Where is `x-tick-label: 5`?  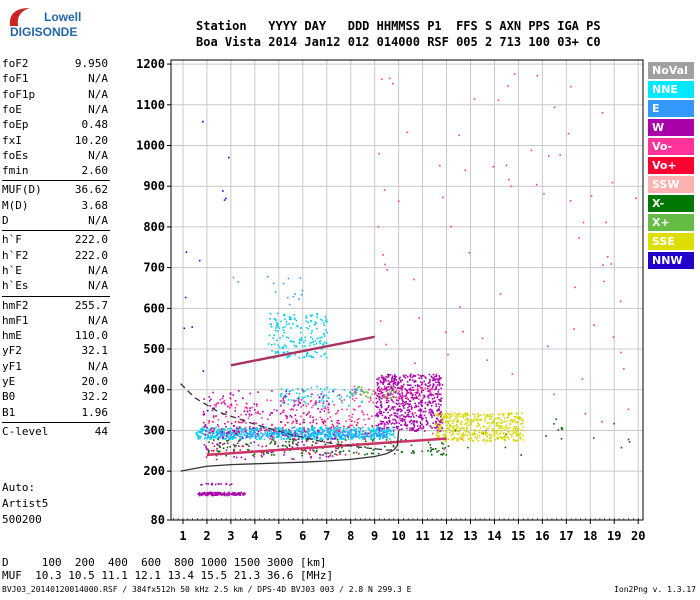
x-tick-label: 5 is located at coordinates (278, 536).